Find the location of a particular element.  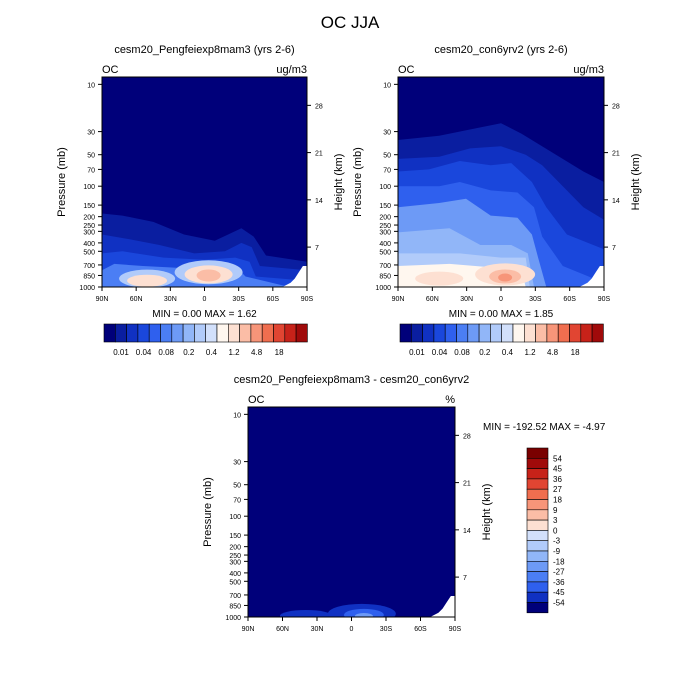

colorbar-label: -36 is located at coordinates (559, 582).